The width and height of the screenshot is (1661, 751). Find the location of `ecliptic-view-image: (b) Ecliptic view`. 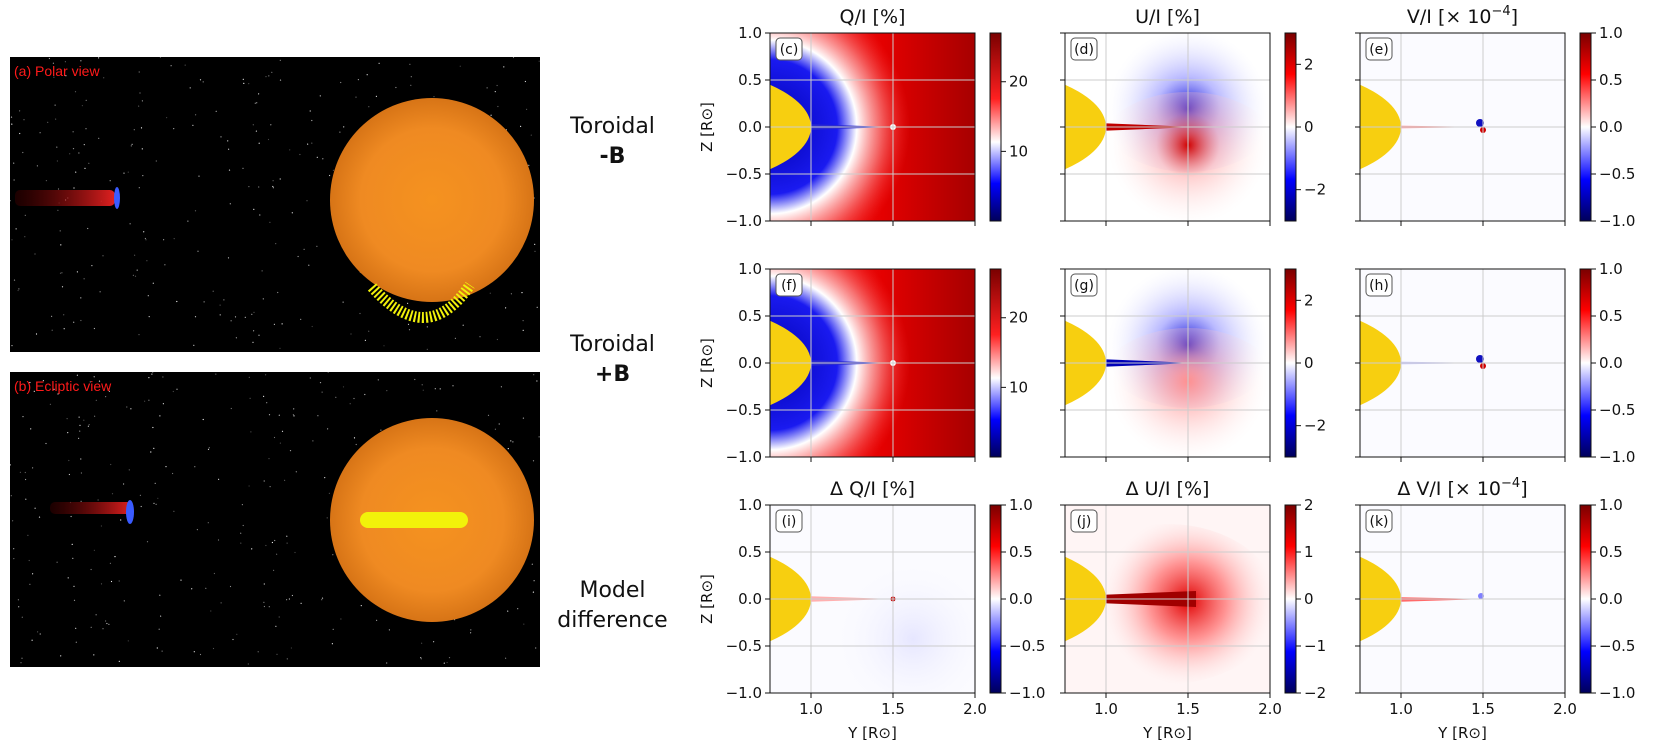

ecliptic-view-image: (b) Ecliptic view is located at coordinates (275, 519).